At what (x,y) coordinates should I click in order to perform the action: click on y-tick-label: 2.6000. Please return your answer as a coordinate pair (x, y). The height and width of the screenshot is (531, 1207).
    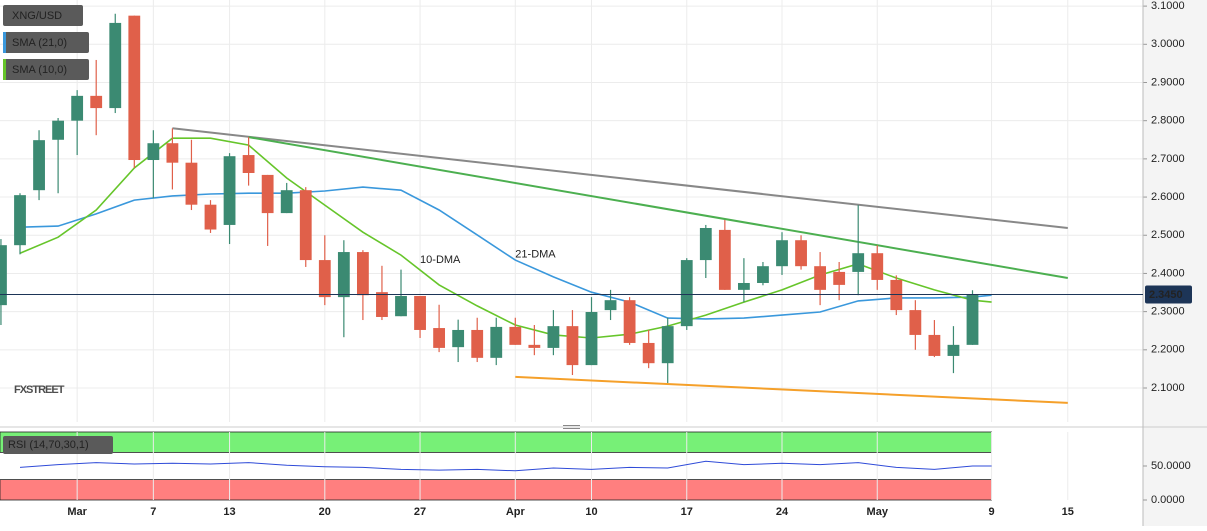
    Looking at the image, I should click on (1168, 197).